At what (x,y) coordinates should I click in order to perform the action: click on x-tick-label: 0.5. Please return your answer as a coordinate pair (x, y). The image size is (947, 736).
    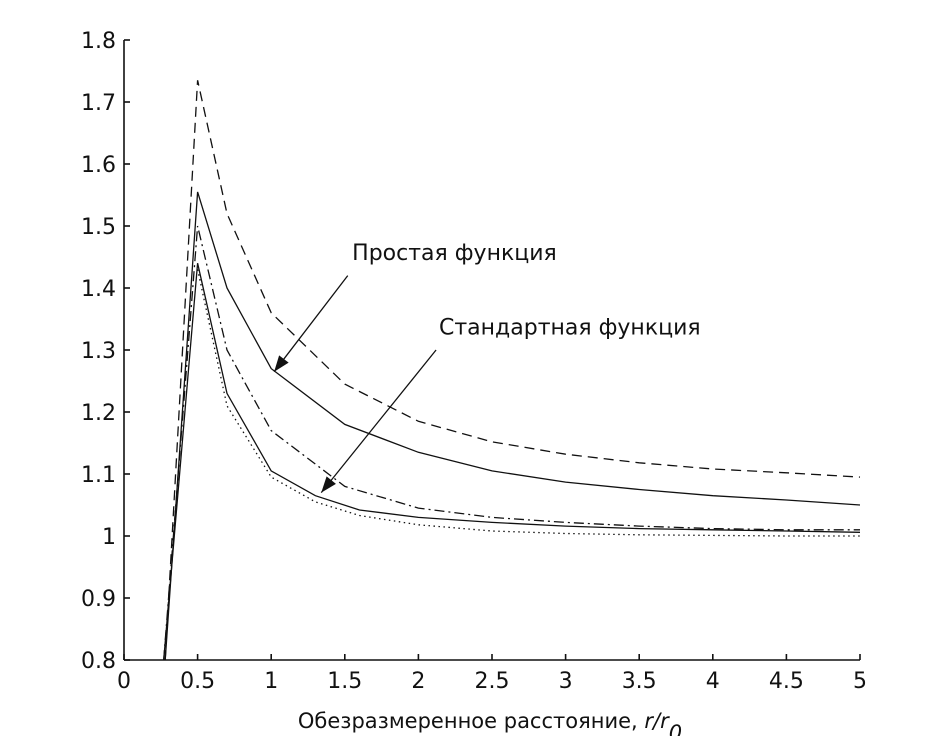
    Looking at the image, I should click on (197, 681).